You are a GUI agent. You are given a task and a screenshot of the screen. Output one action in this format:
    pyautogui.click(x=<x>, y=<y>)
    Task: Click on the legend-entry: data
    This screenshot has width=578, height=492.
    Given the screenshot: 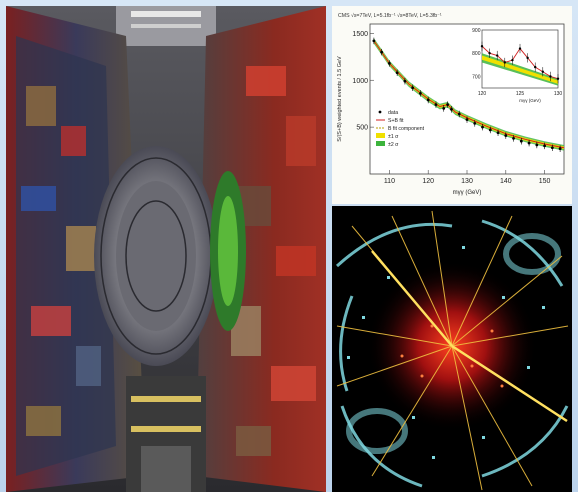 What is the action you would take?
    pyautogui.click(x=393, y=113)
    